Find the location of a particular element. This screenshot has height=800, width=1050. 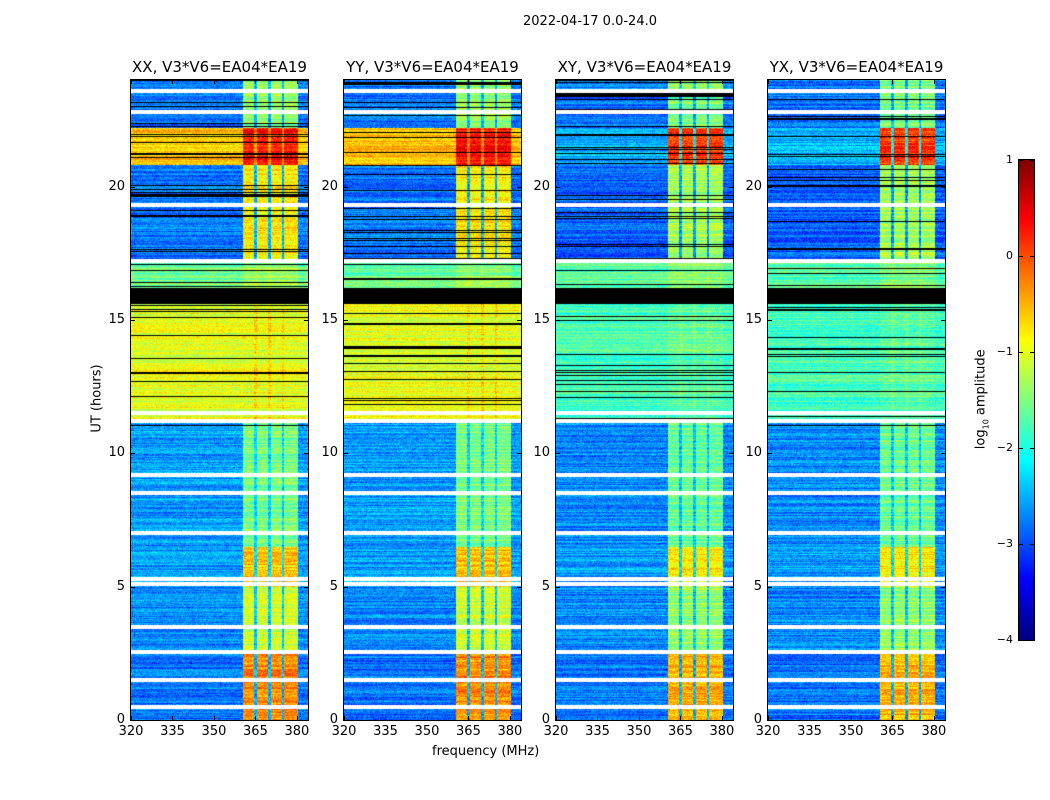

colorbar-tick-label: −4 is located at coordinates (1004, 639).